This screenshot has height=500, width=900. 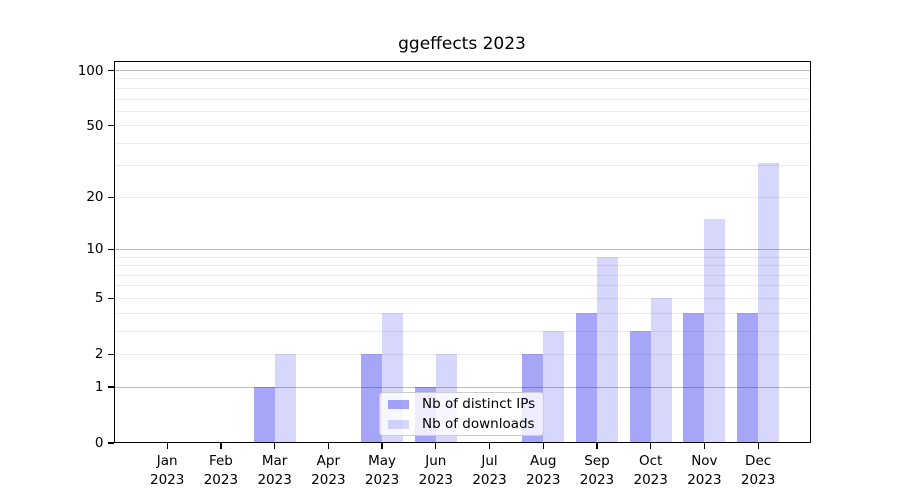 I want to click on legend-label-downloads: Nb of downloads, so click(x=478, y=424).